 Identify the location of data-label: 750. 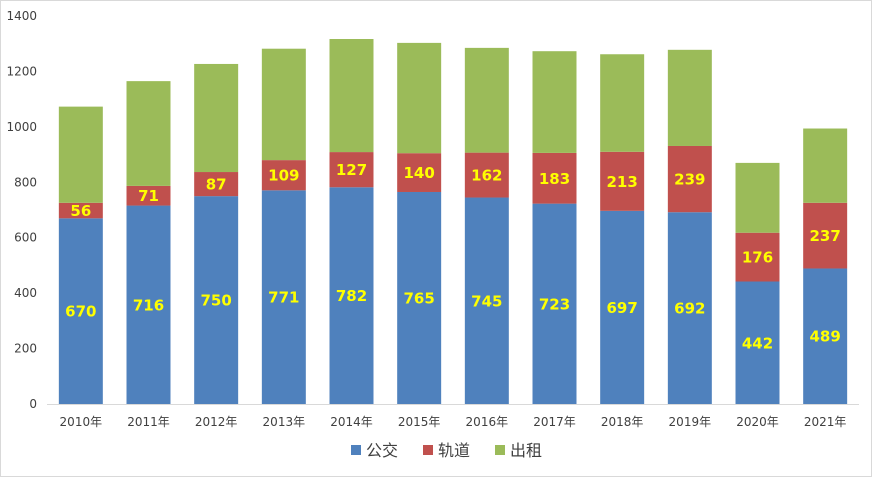
(216, 301).